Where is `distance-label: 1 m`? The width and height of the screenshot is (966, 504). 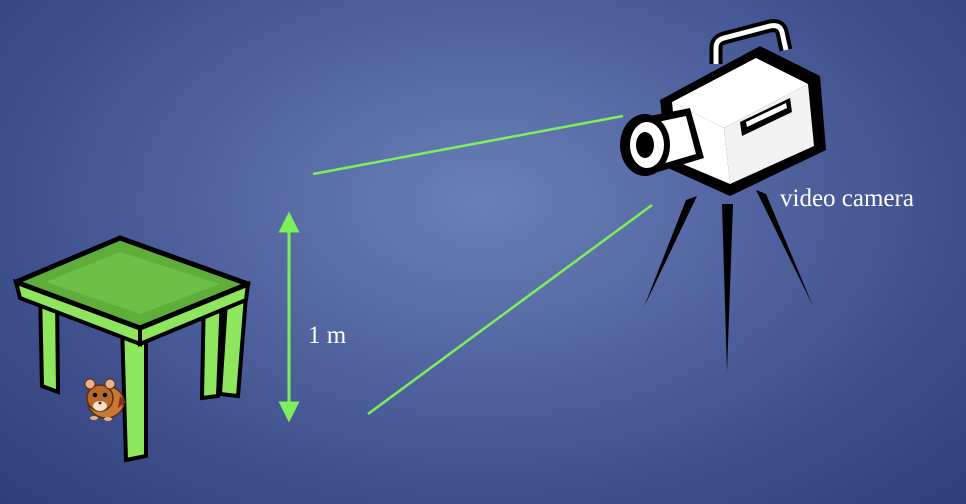 distance-label: 1 m is located at coordinates (327, 335).